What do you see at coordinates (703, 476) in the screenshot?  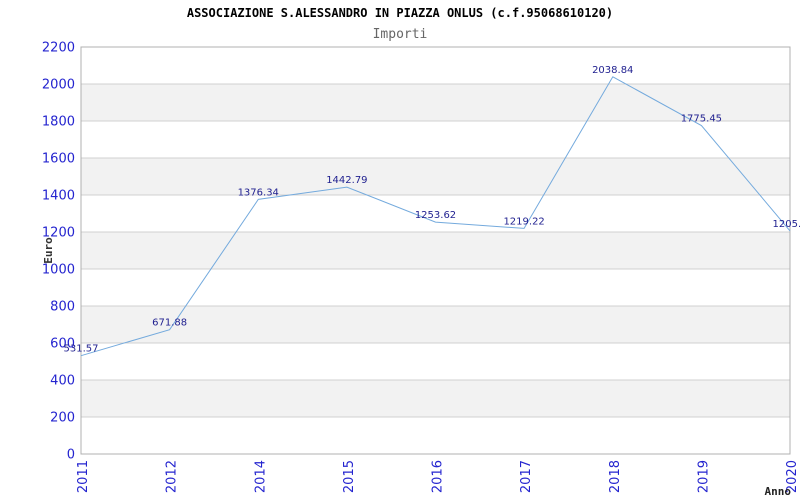 I see `x-tick-label: 2019` at bounding box center [703, 476].